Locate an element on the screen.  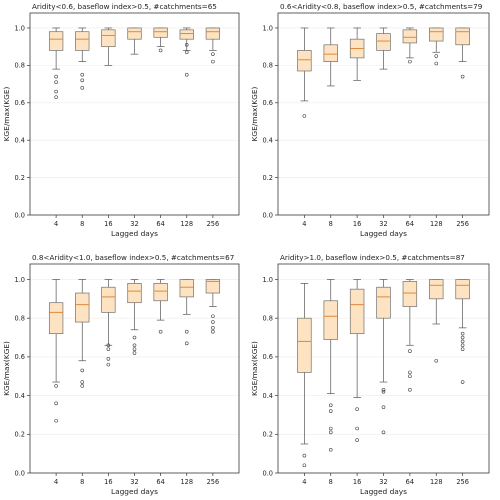
x-tick-label: 256 is located at coordinates (213, 482).